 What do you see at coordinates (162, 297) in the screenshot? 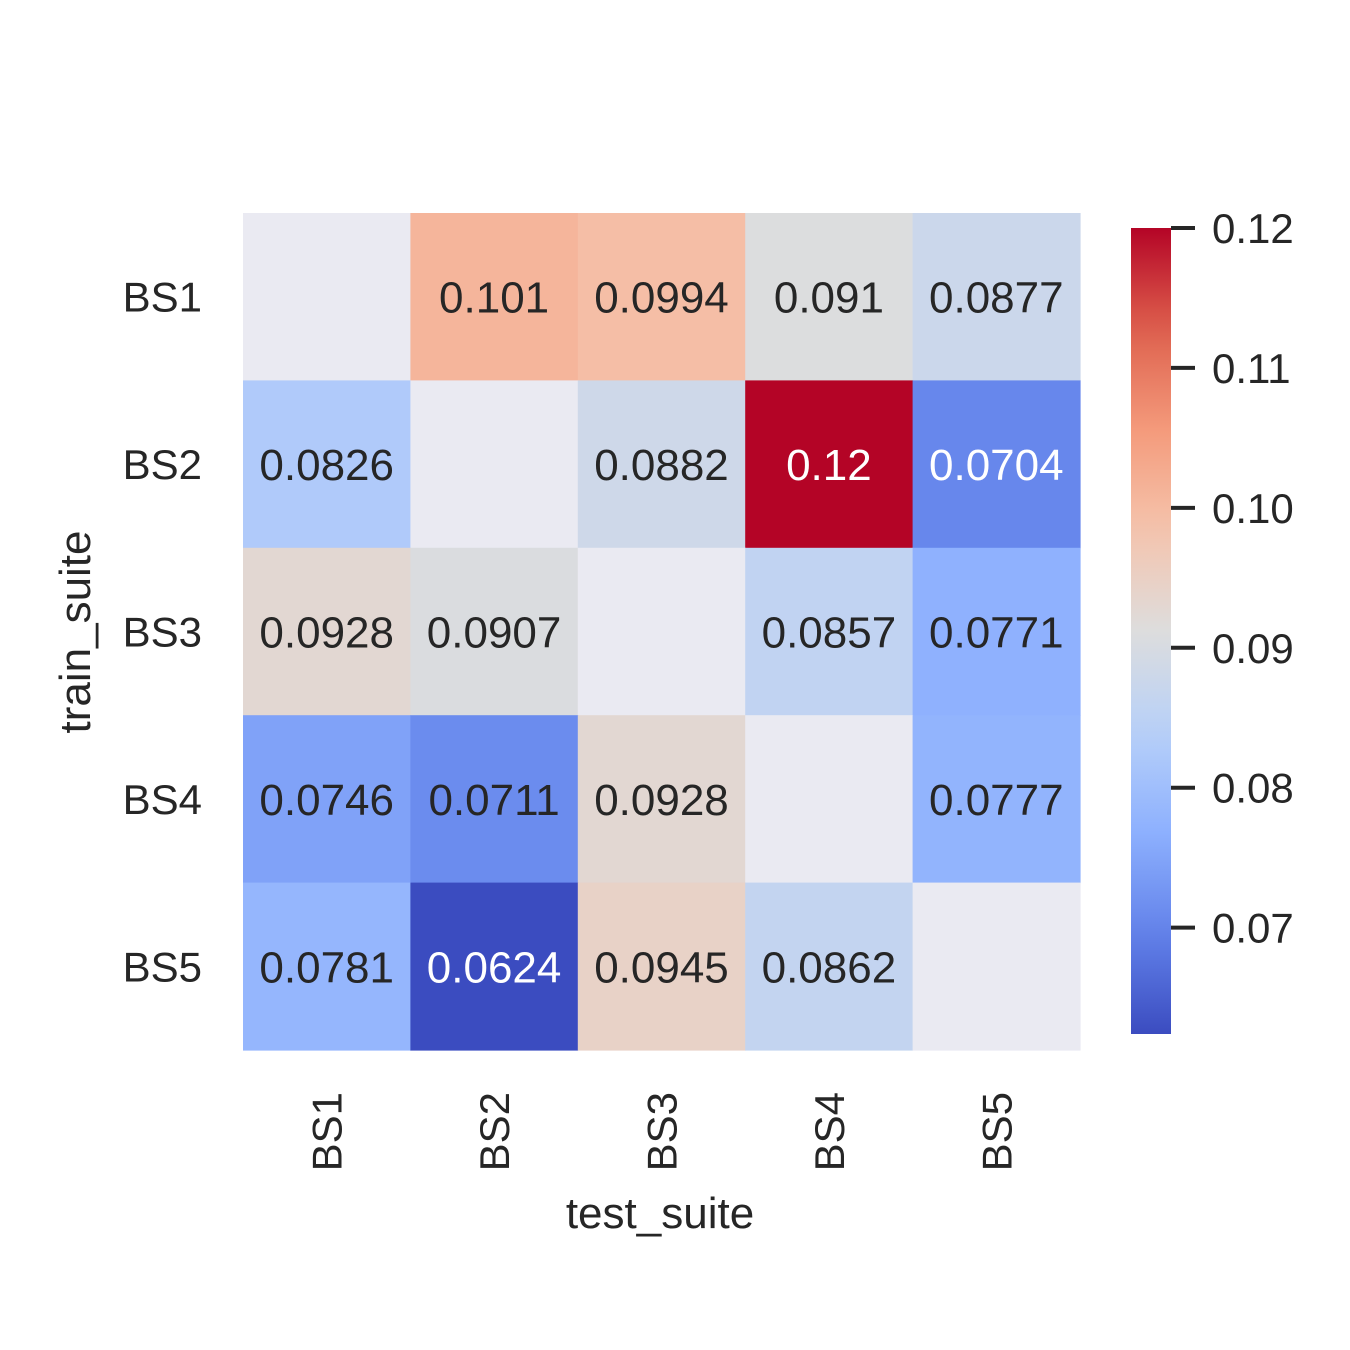
I see `y-tick-label: BS1` at bounding box center [162, 297].